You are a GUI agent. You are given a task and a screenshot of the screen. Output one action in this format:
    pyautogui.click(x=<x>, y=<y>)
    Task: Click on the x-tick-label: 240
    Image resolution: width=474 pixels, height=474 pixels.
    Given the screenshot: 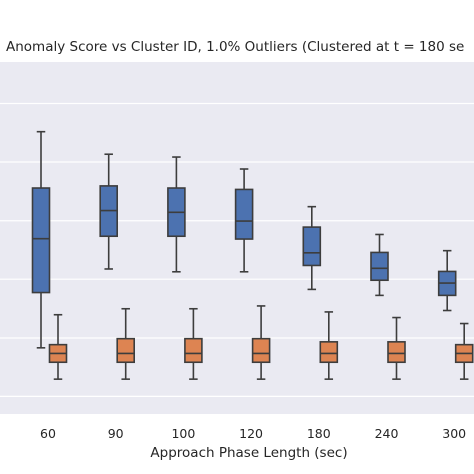 What is the action you would take?
    pyautogui.click(x=387, y=433)
    